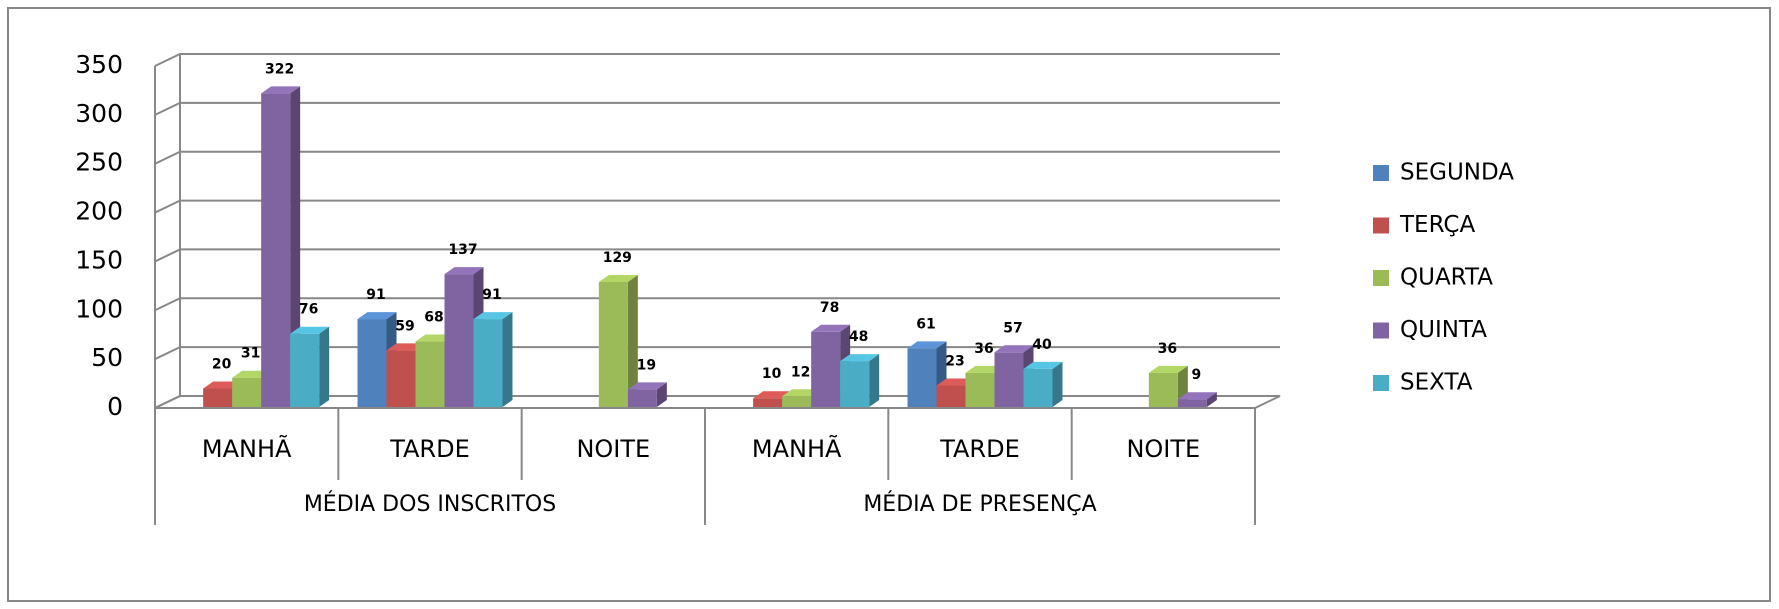 This screenshot has height=609, width=1779. Describe the element at coordinates (279, 69) in the screenshot. I see `data-label: 322` at that location.